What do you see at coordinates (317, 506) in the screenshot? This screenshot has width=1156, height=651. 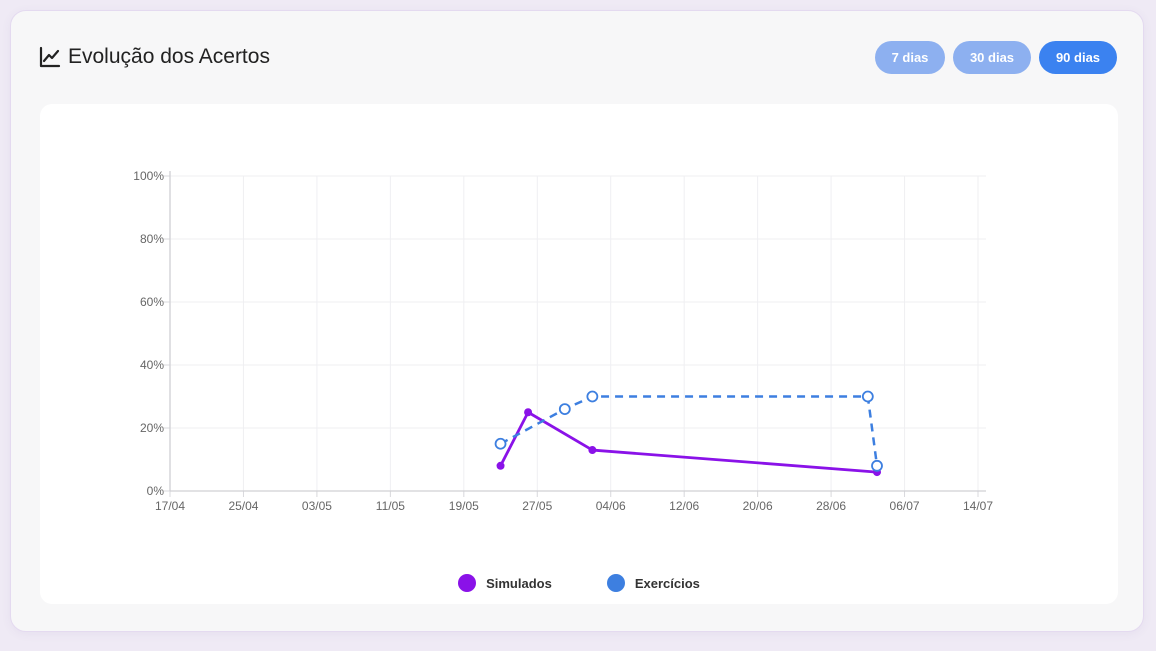 I see `x-tick-label: 03/05` at bounding box center [317, 506].